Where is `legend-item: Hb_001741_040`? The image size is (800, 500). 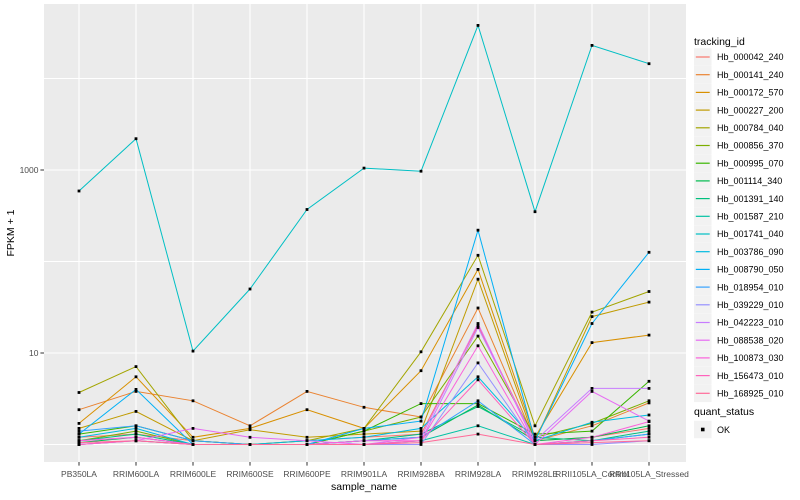 legend-item: Hb_001741_040 is located at coordinates (739, 234).